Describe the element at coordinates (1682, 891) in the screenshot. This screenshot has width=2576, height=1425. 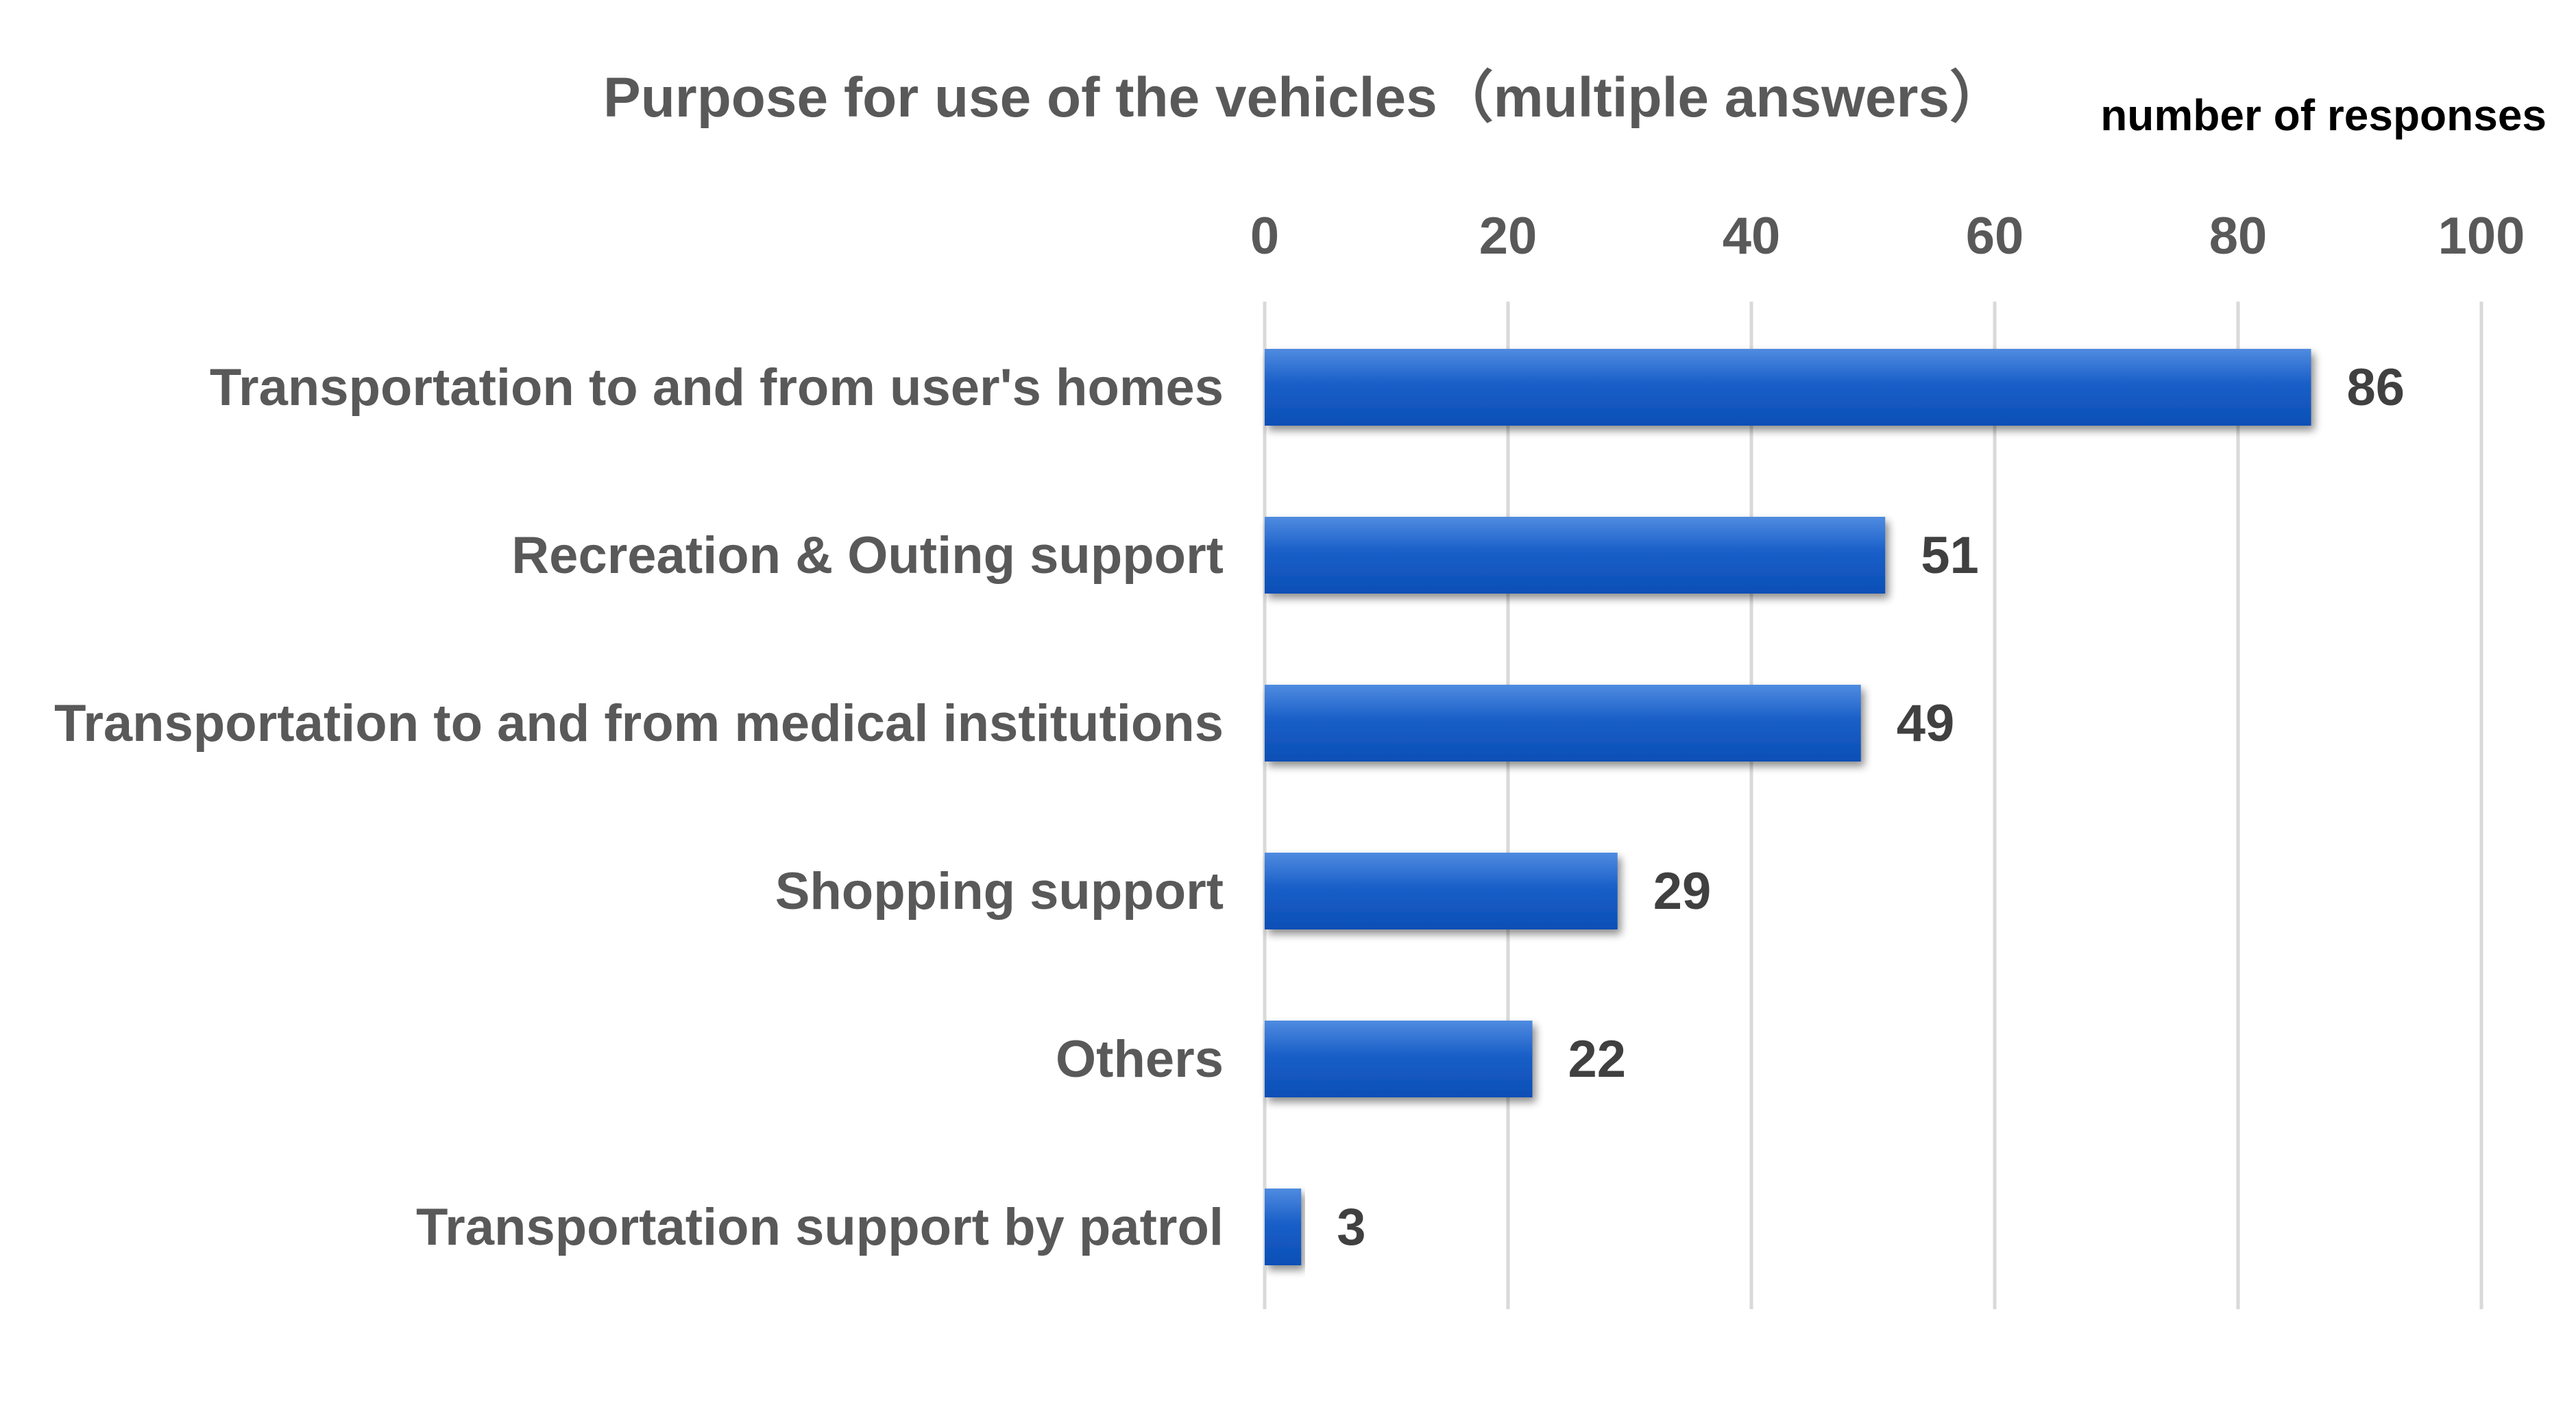
I see `data-label: 29` at that location.